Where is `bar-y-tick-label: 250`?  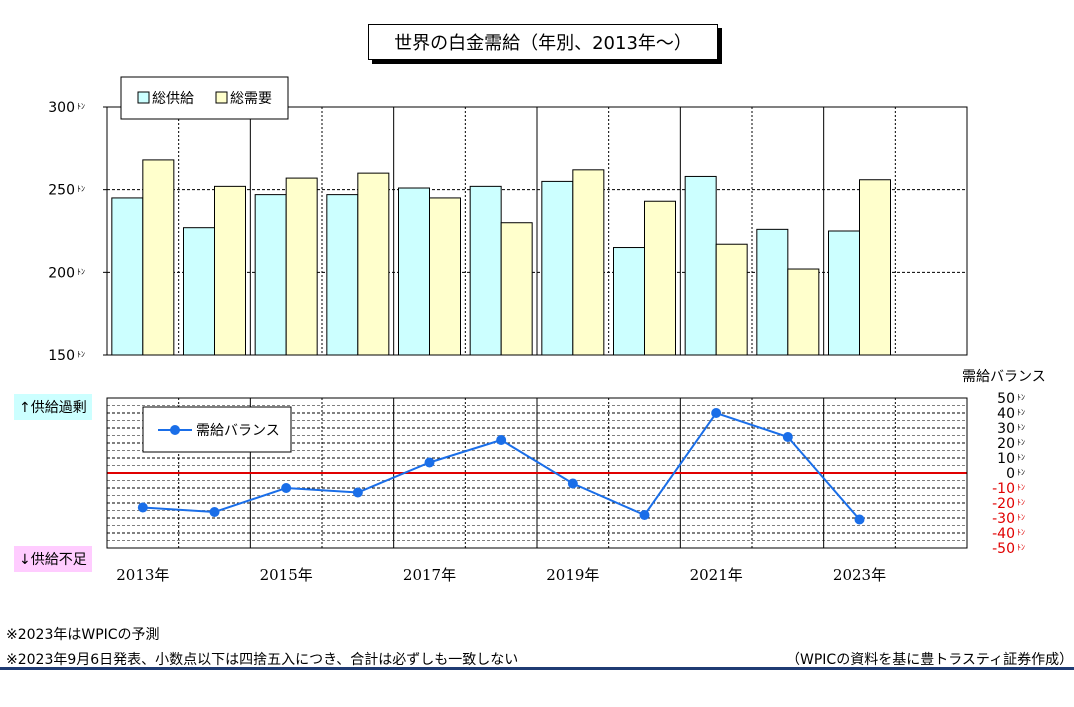 bar-y-tick-label: 250 is located at coordinates (61, 191).